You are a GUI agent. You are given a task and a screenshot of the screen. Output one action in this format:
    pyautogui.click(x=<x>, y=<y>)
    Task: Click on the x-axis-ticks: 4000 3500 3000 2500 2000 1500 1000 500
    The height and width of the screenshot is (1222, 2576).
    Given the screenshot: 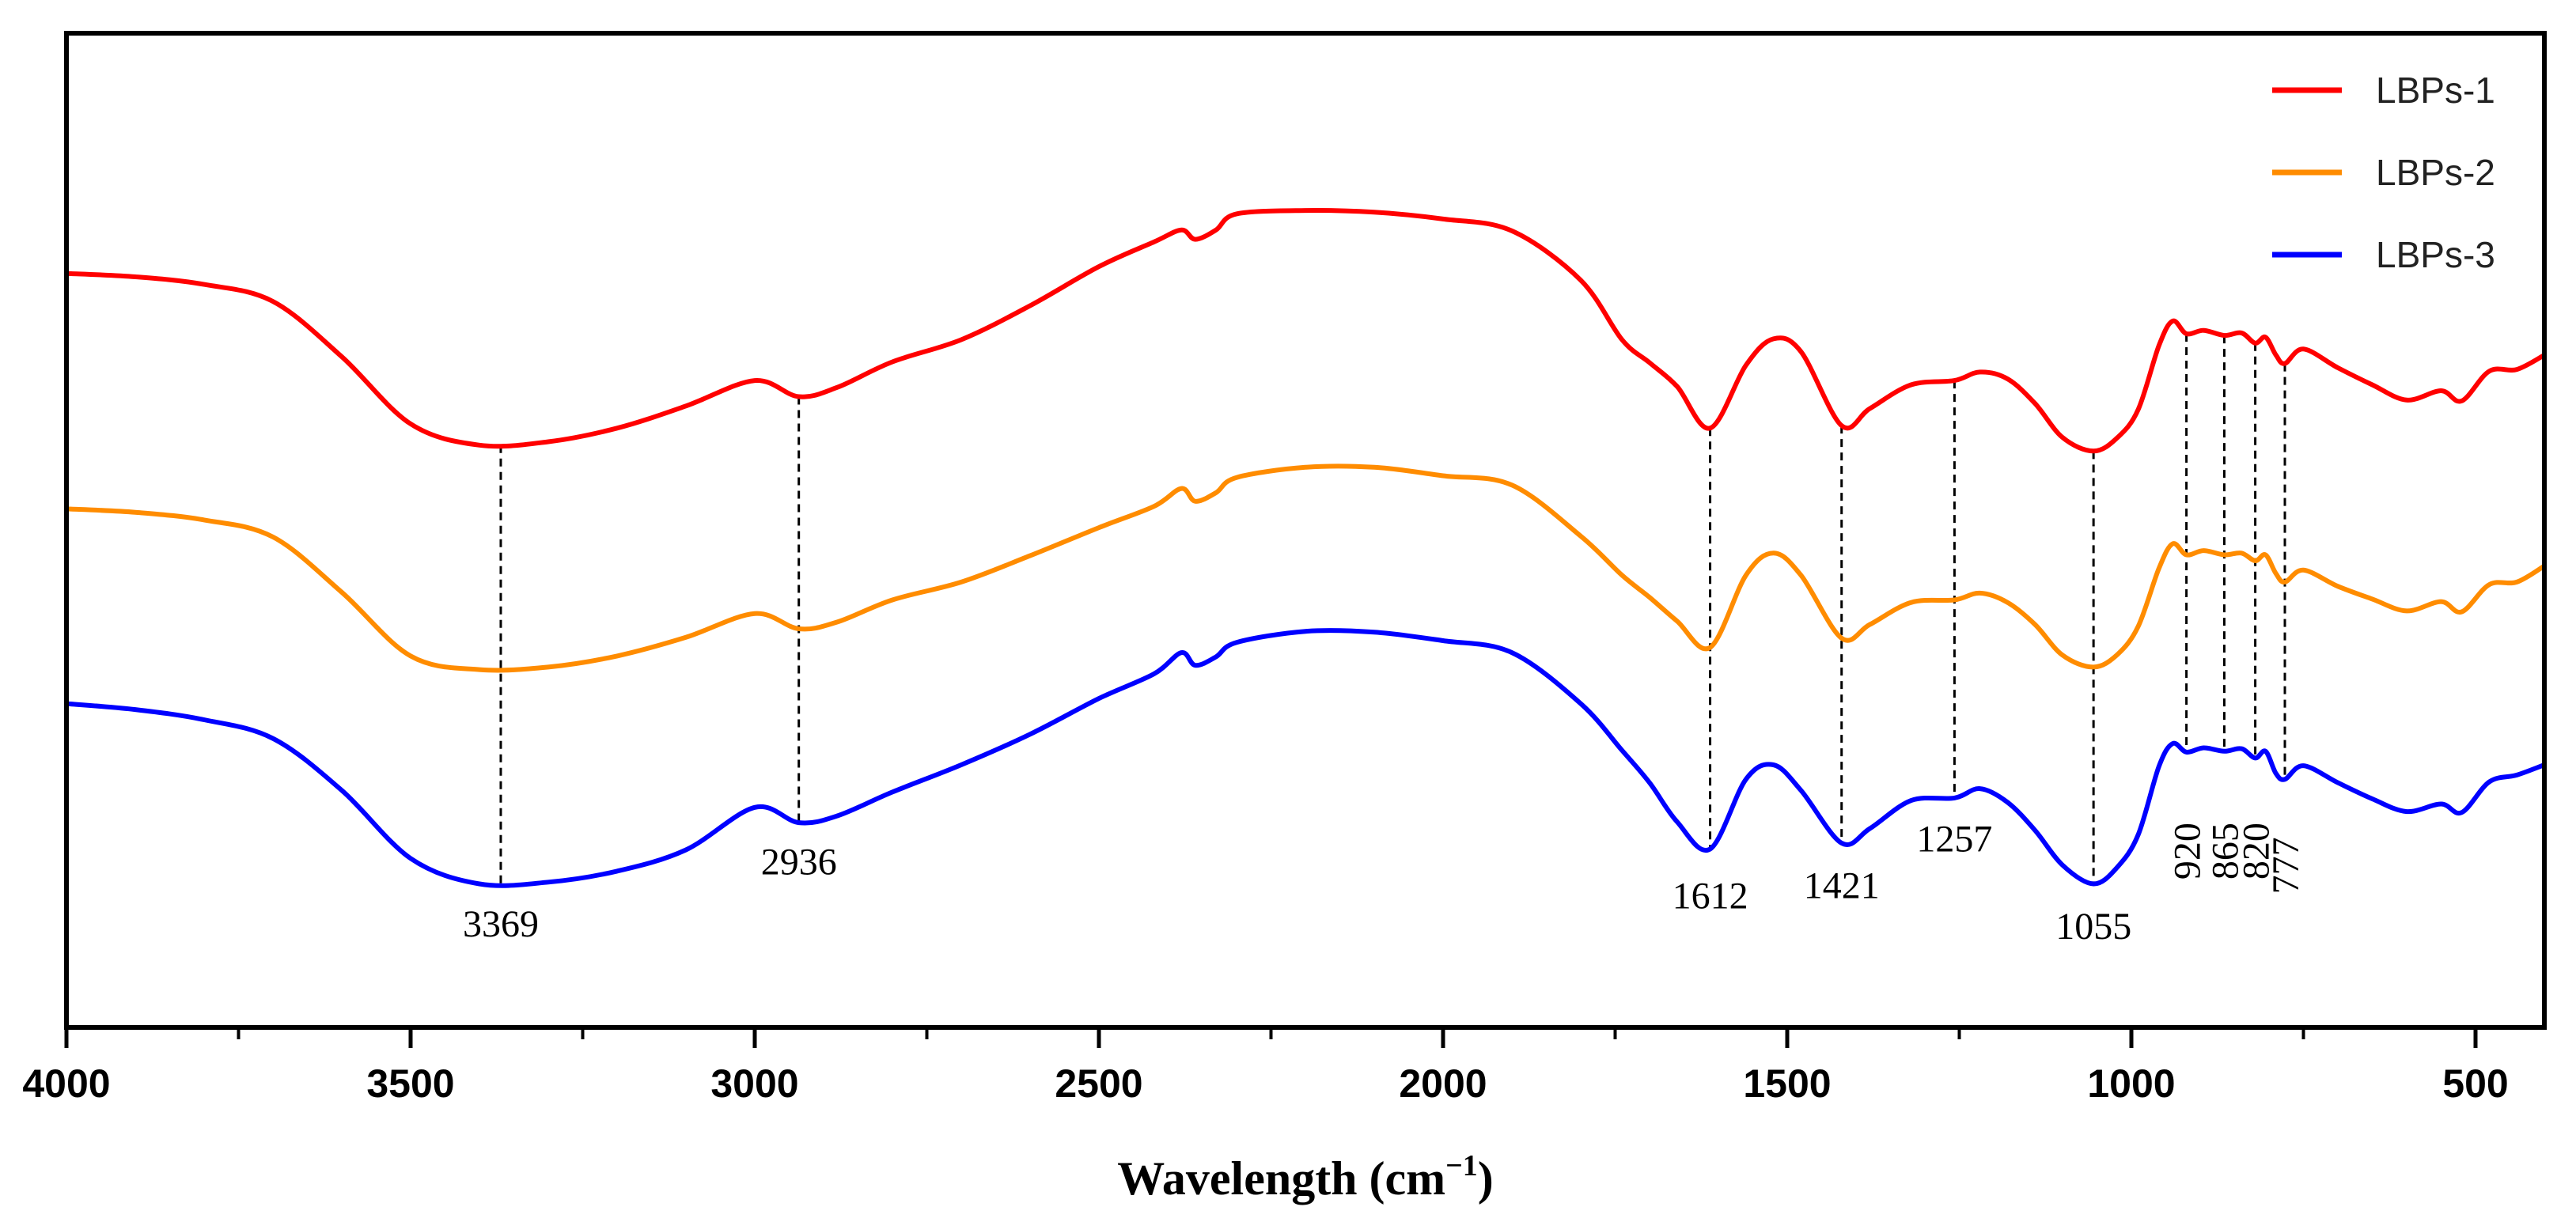 What is the action you would take?
    pyautogui.click(x=1265, y=1066)
    